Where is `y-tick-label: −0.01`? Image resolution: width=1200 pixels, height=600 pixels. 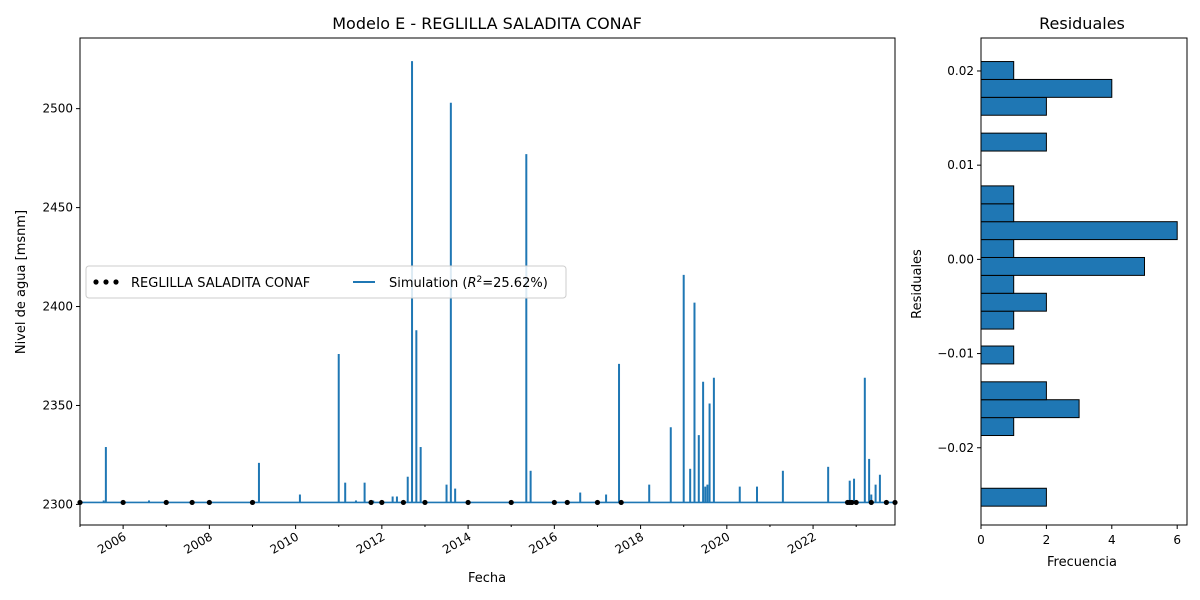
y-tick-label: −0.01 is located at coordinates (955, 354).